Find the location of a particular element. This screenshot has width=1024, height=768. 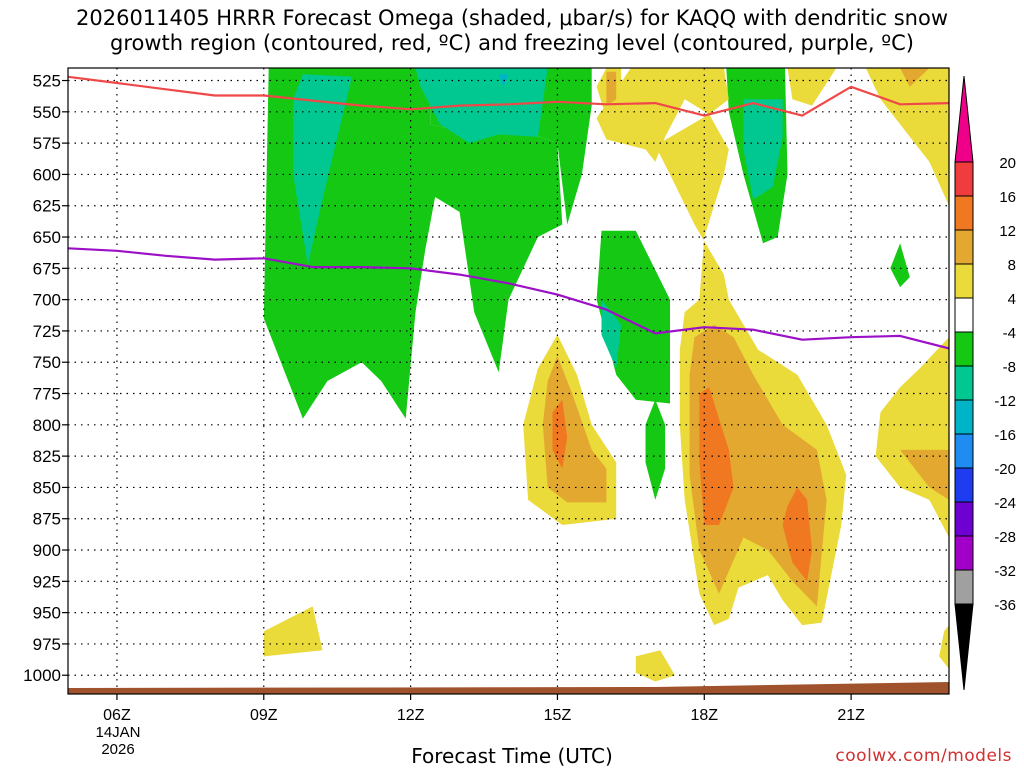

colorbar-label: 16 is located at coordinates (1007, 197).